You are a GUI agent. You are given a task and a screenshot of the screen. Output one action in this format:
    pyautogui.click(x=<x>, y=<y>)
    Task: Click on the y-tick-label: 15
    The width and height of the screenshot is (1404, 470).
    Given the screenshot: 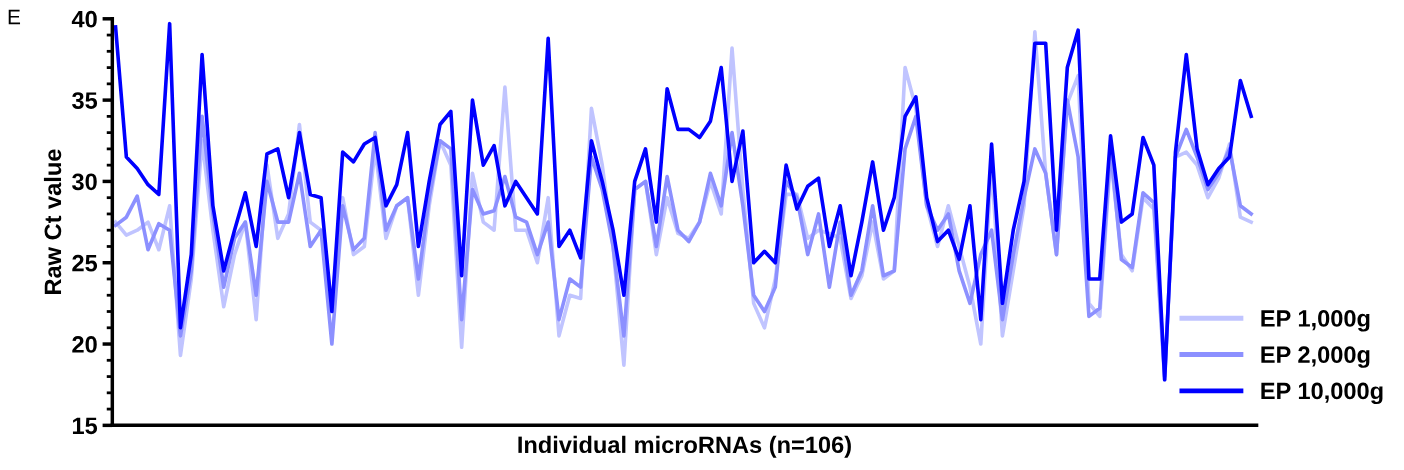 What is the action you would take?
    pyautogui.click(x=85, y=426)
    